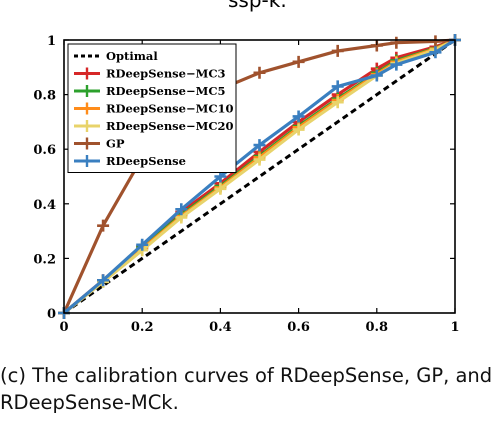  Describe the element at coordinates (298, 327) in the screenshot. I see `x-tick-label-3: 0.6` at that location.